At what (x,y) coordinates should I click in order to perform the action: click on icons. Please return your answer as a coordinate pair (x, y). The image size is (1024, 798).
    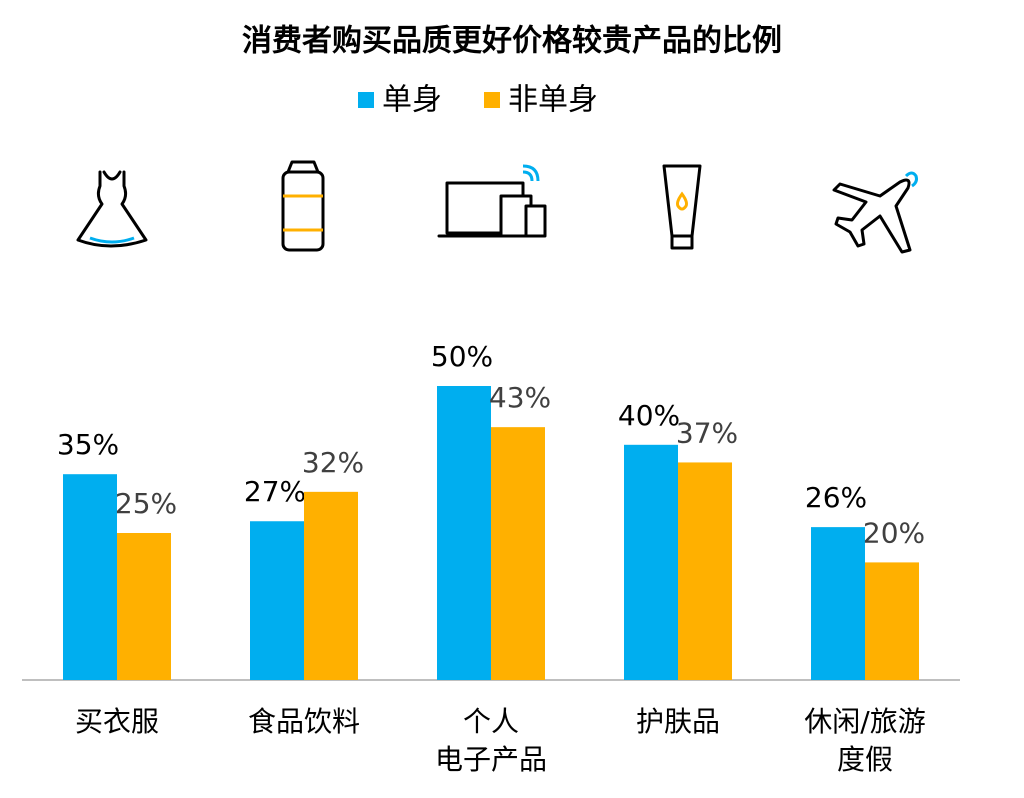
    Looking at the image, I should click on (497, 207).